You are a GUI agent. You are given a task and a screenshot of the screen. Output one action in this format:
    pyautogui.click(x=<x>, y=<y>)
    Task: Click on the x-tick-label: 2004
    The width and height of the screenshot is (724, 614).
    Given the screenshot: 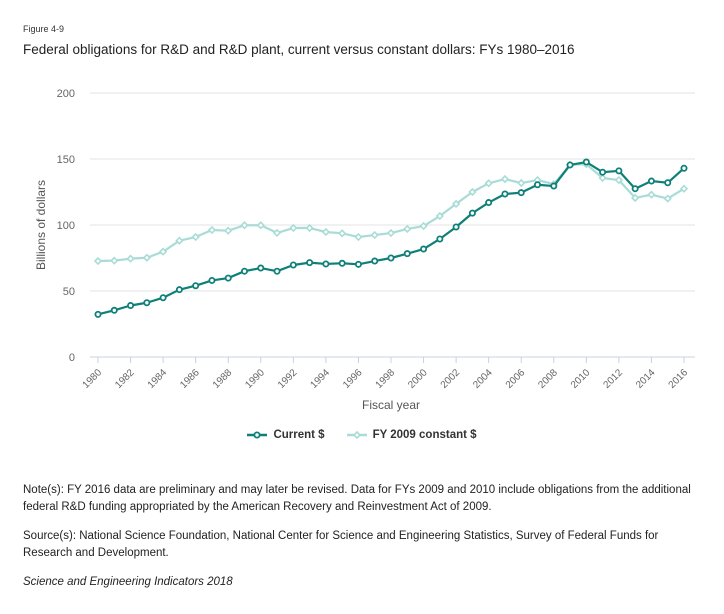 What is the action you would take?
    pyautogui.click(x=483, y=379)
    